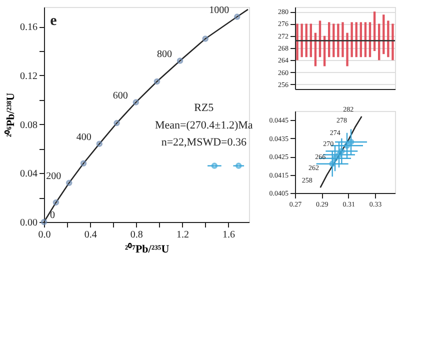 The image size is (423, 337). Describe the element at coordinates (219, 10) in the screenshot. I see `annotation: 1000` at that location.